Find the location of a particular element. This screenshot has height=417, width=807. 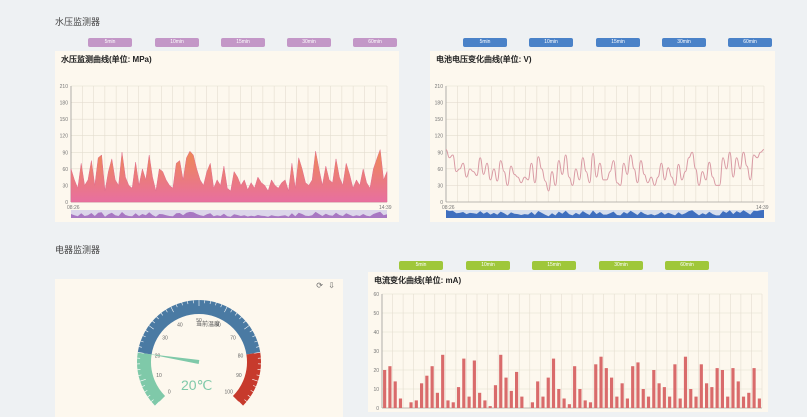

voltage-range-30min-button: 30min is located at coordinates (684, 42).